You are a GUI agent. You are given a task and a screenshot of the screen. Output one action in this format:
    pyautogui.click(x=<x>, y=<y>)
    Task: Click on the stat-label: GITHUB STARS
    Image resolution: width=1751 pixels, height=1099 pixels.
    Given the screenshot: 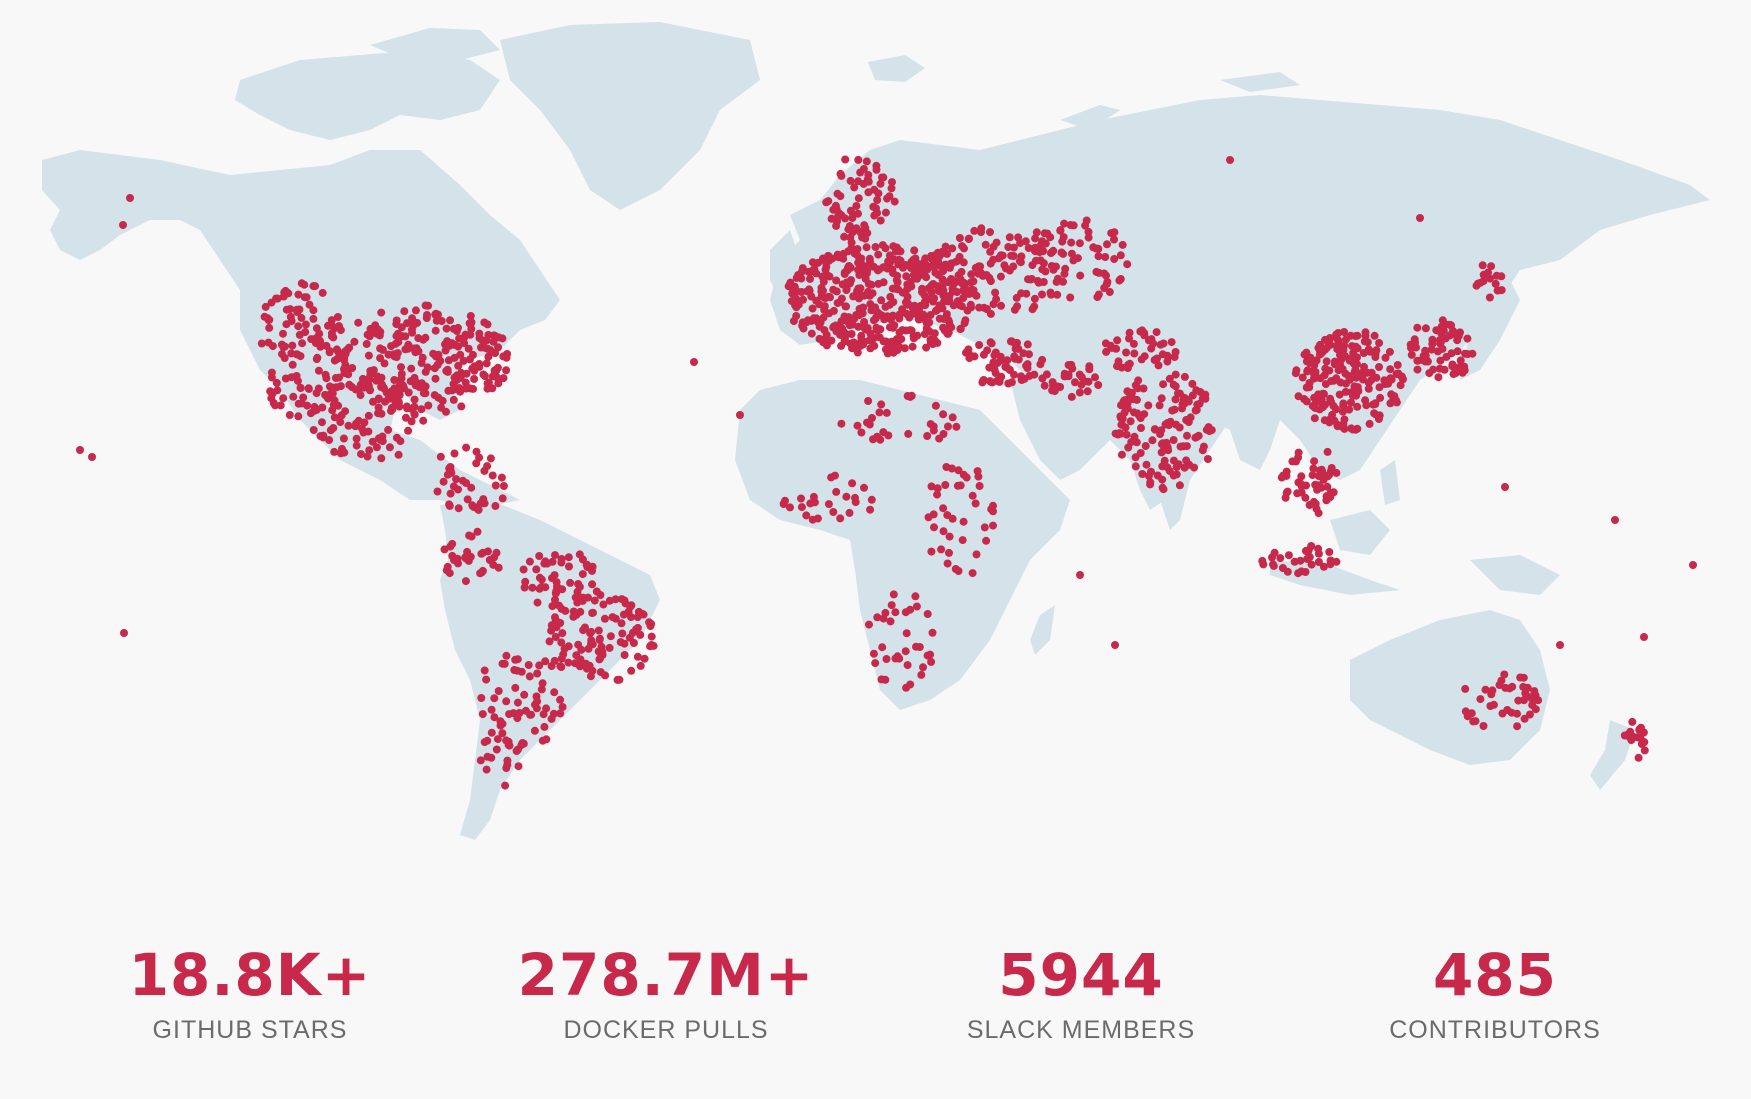 What is the action you would take?
    pyautogui.click(x=250, y=1030)
    